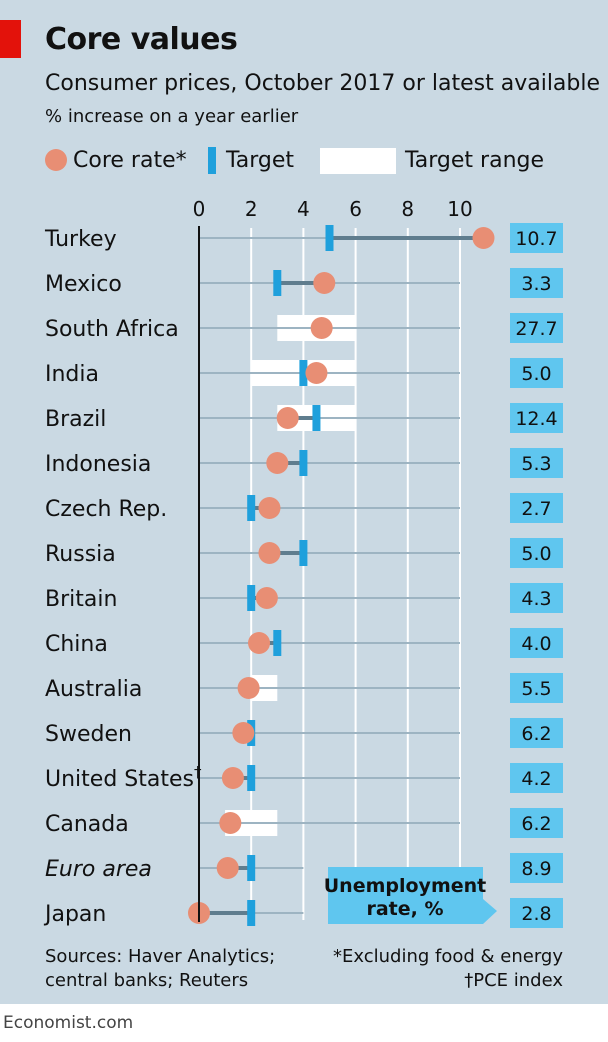 This screenshot has height=1042, width=608. What do you see at coordinates (355, 209) in the screenshot?
I see `x-tick-label: 6` at bounding box center [355, 209].